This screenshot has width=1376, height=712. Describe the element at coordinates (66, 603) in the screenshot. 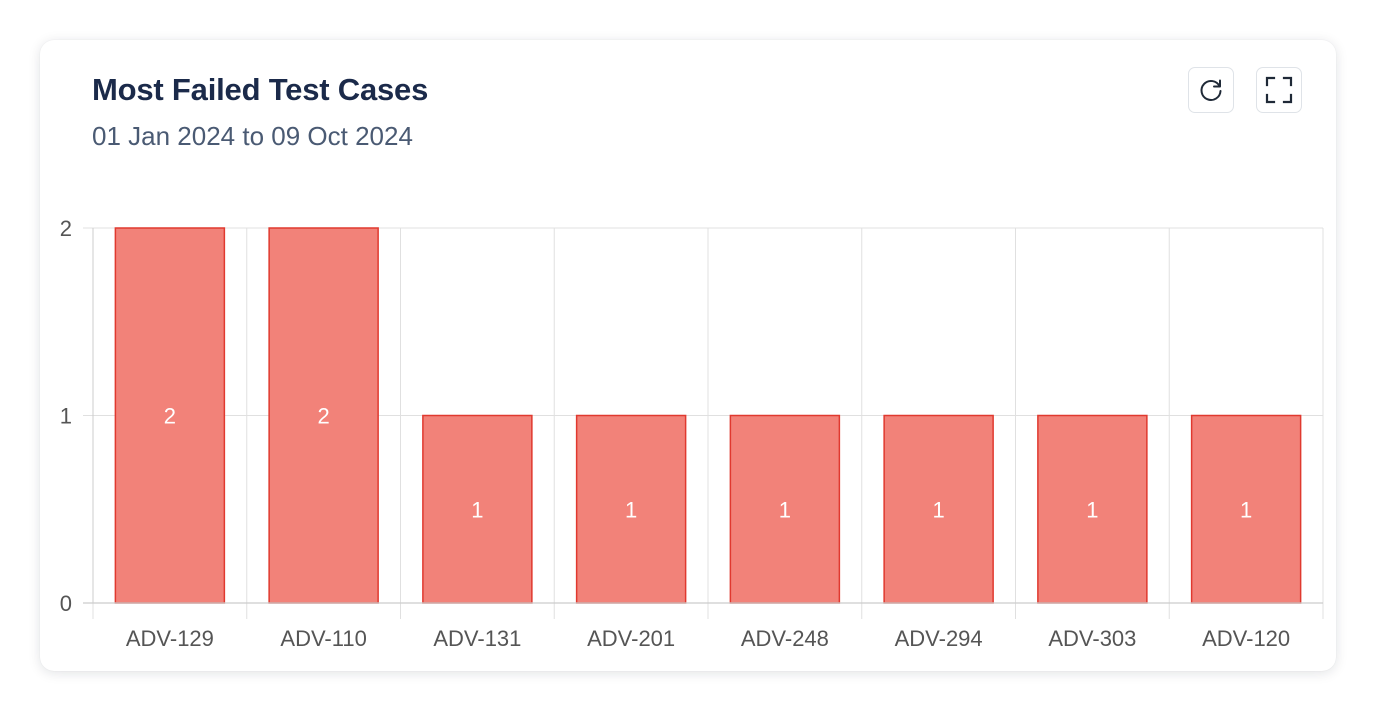

I see `y-tick-label: 0` at that location.